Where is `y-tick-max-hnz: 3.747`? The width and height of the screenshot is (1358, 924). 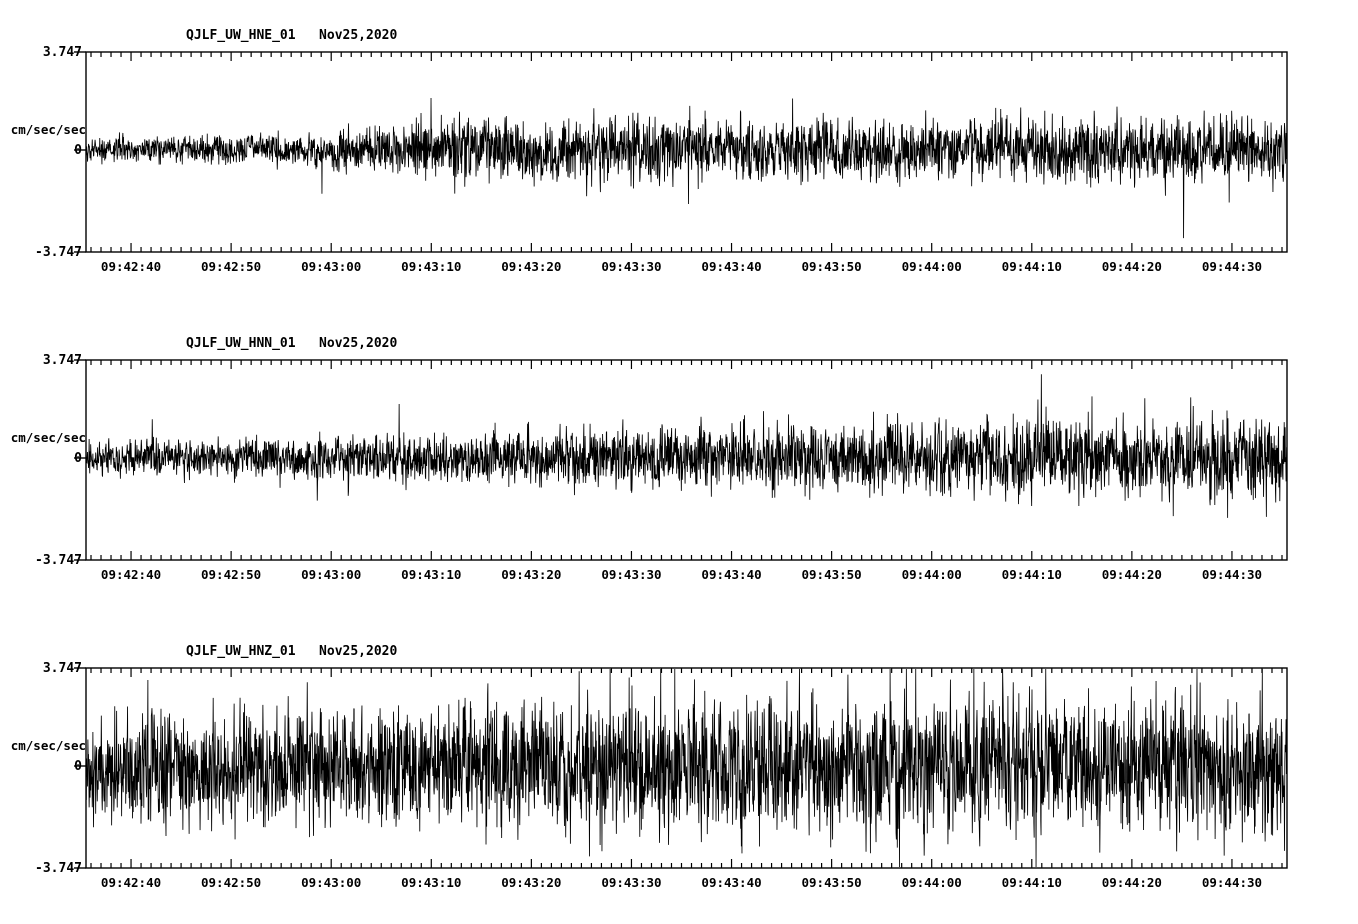 y-tick-max-hnz: 3.747 is located at coordinates (62, 668).